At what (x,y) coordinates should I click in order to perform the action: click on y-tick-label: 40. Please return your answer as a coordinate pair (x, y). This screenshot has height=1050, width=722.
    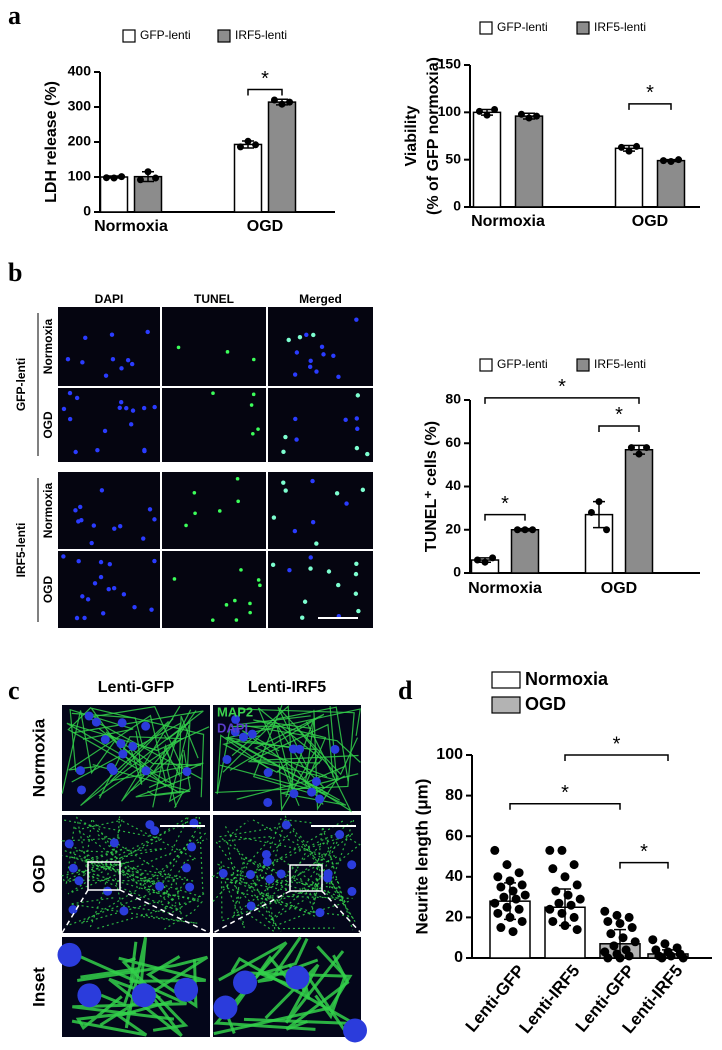
    Looking at the image, I should click on (454, 876).